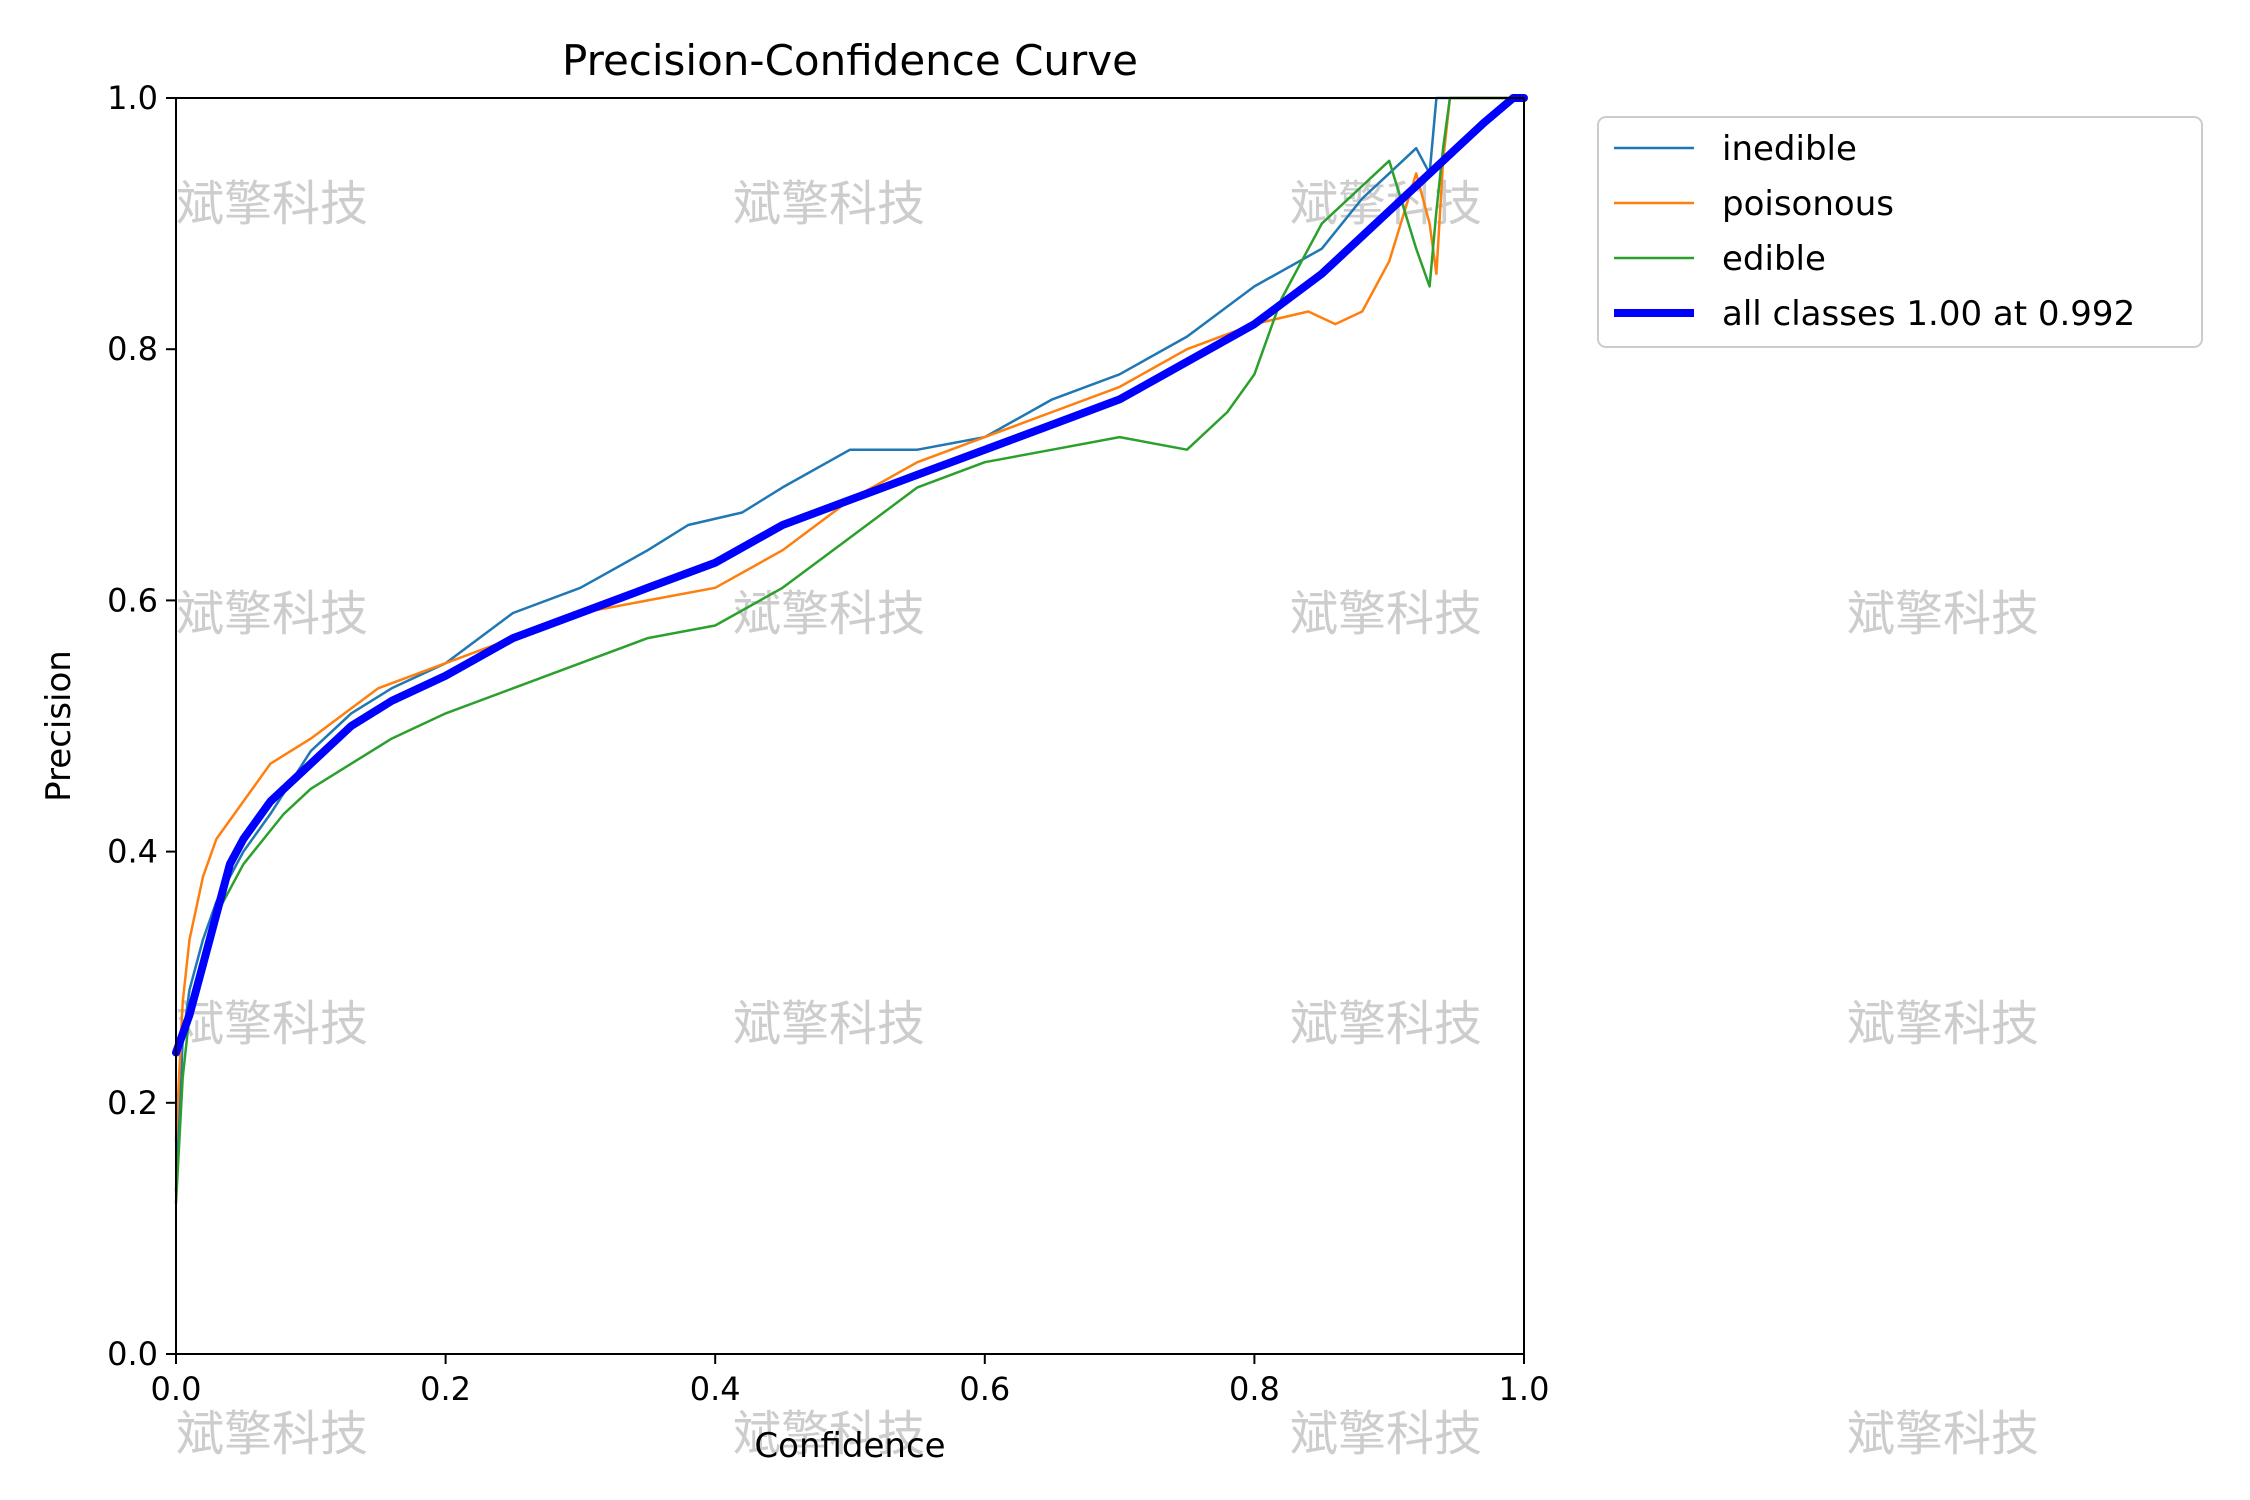  I want to click on y-axis-label: Precision, so click(59, 726).